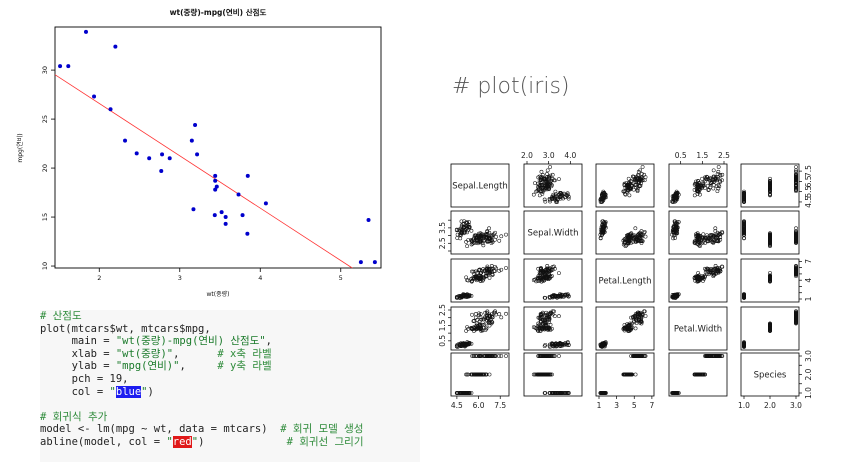 The image size is (855, 473). Describe the element at coordinates (61, 316) in the screenshot. I see `code-token: # 산점도` at that location.